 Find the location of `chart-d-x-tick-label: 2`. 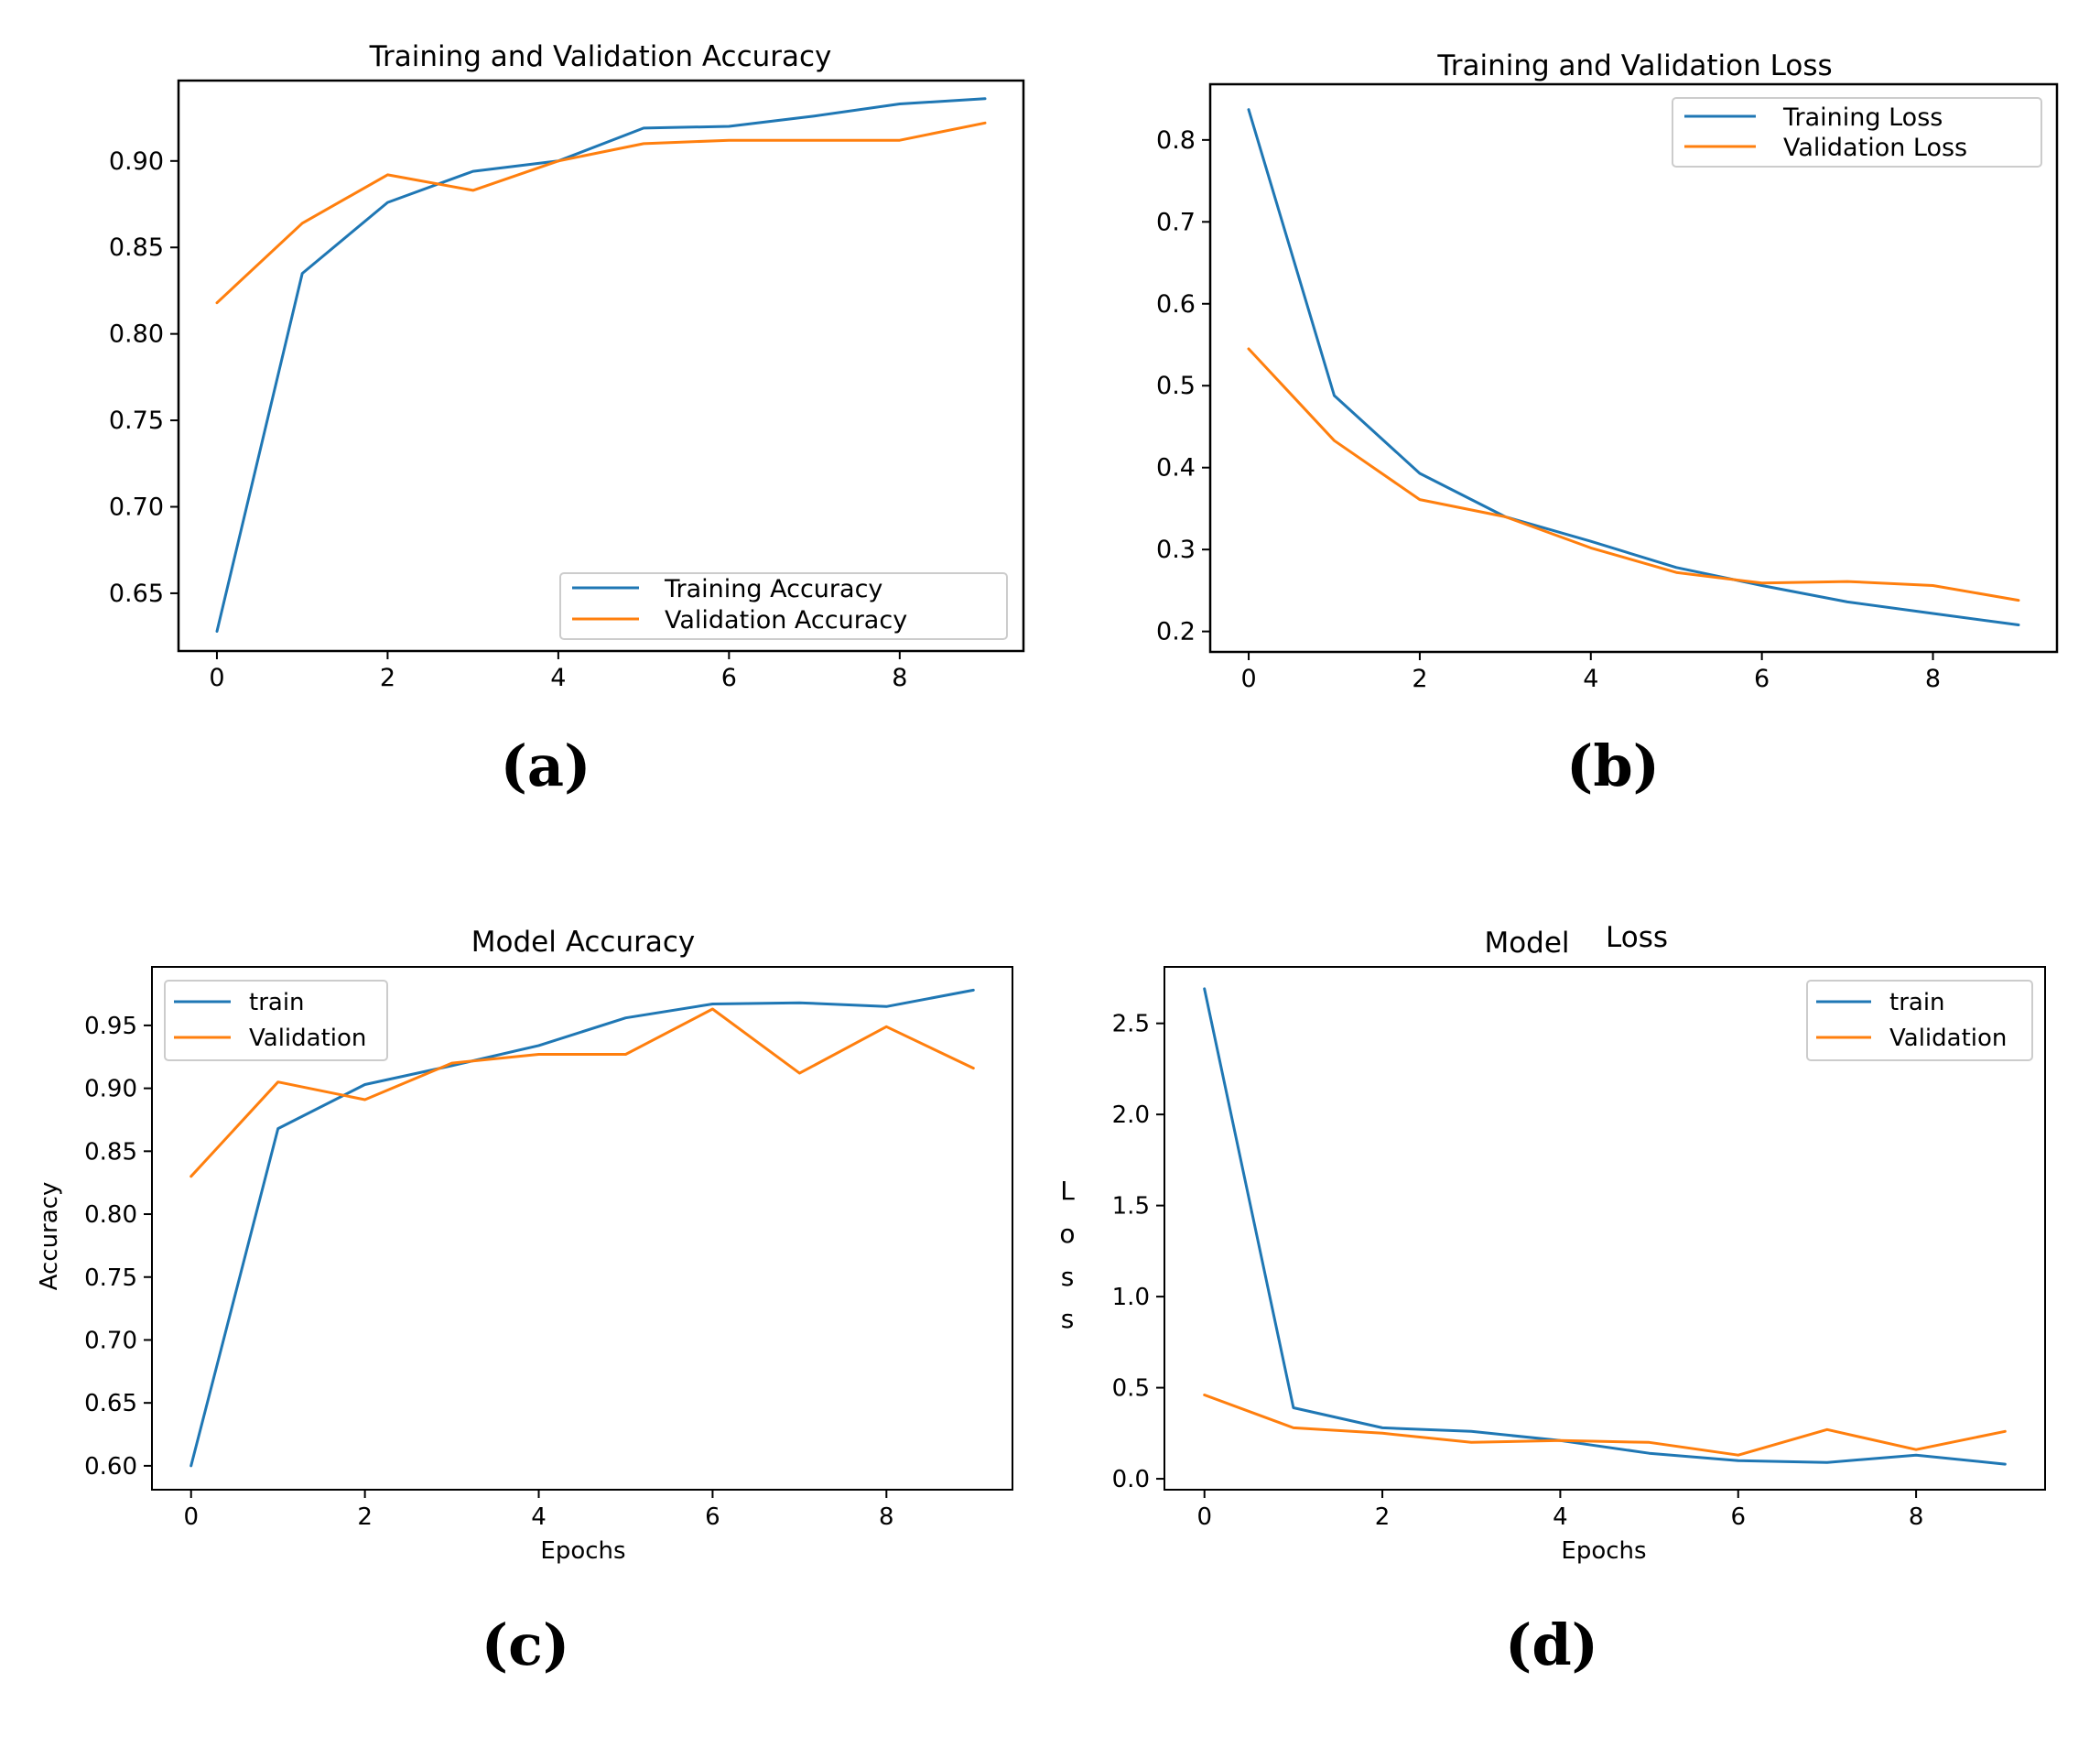

chart-d-x-tick-label: 2 is located at coordinates (1383, 1517).